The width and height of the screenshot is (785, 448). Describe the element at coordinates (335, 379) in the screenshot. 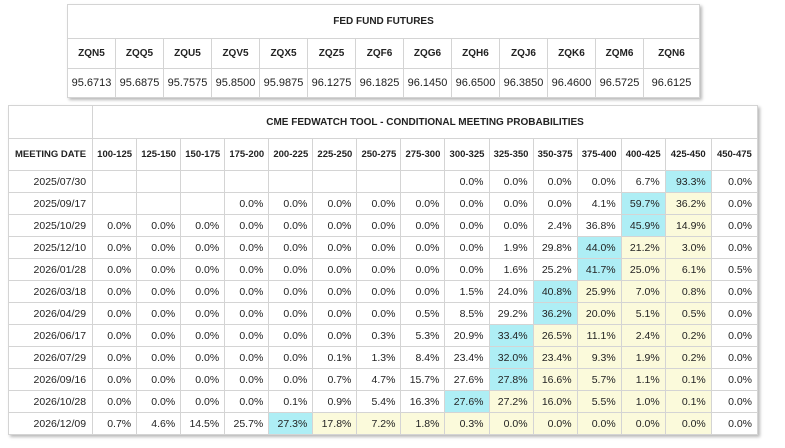

I see `probability-cell: 0.7%` at that location.